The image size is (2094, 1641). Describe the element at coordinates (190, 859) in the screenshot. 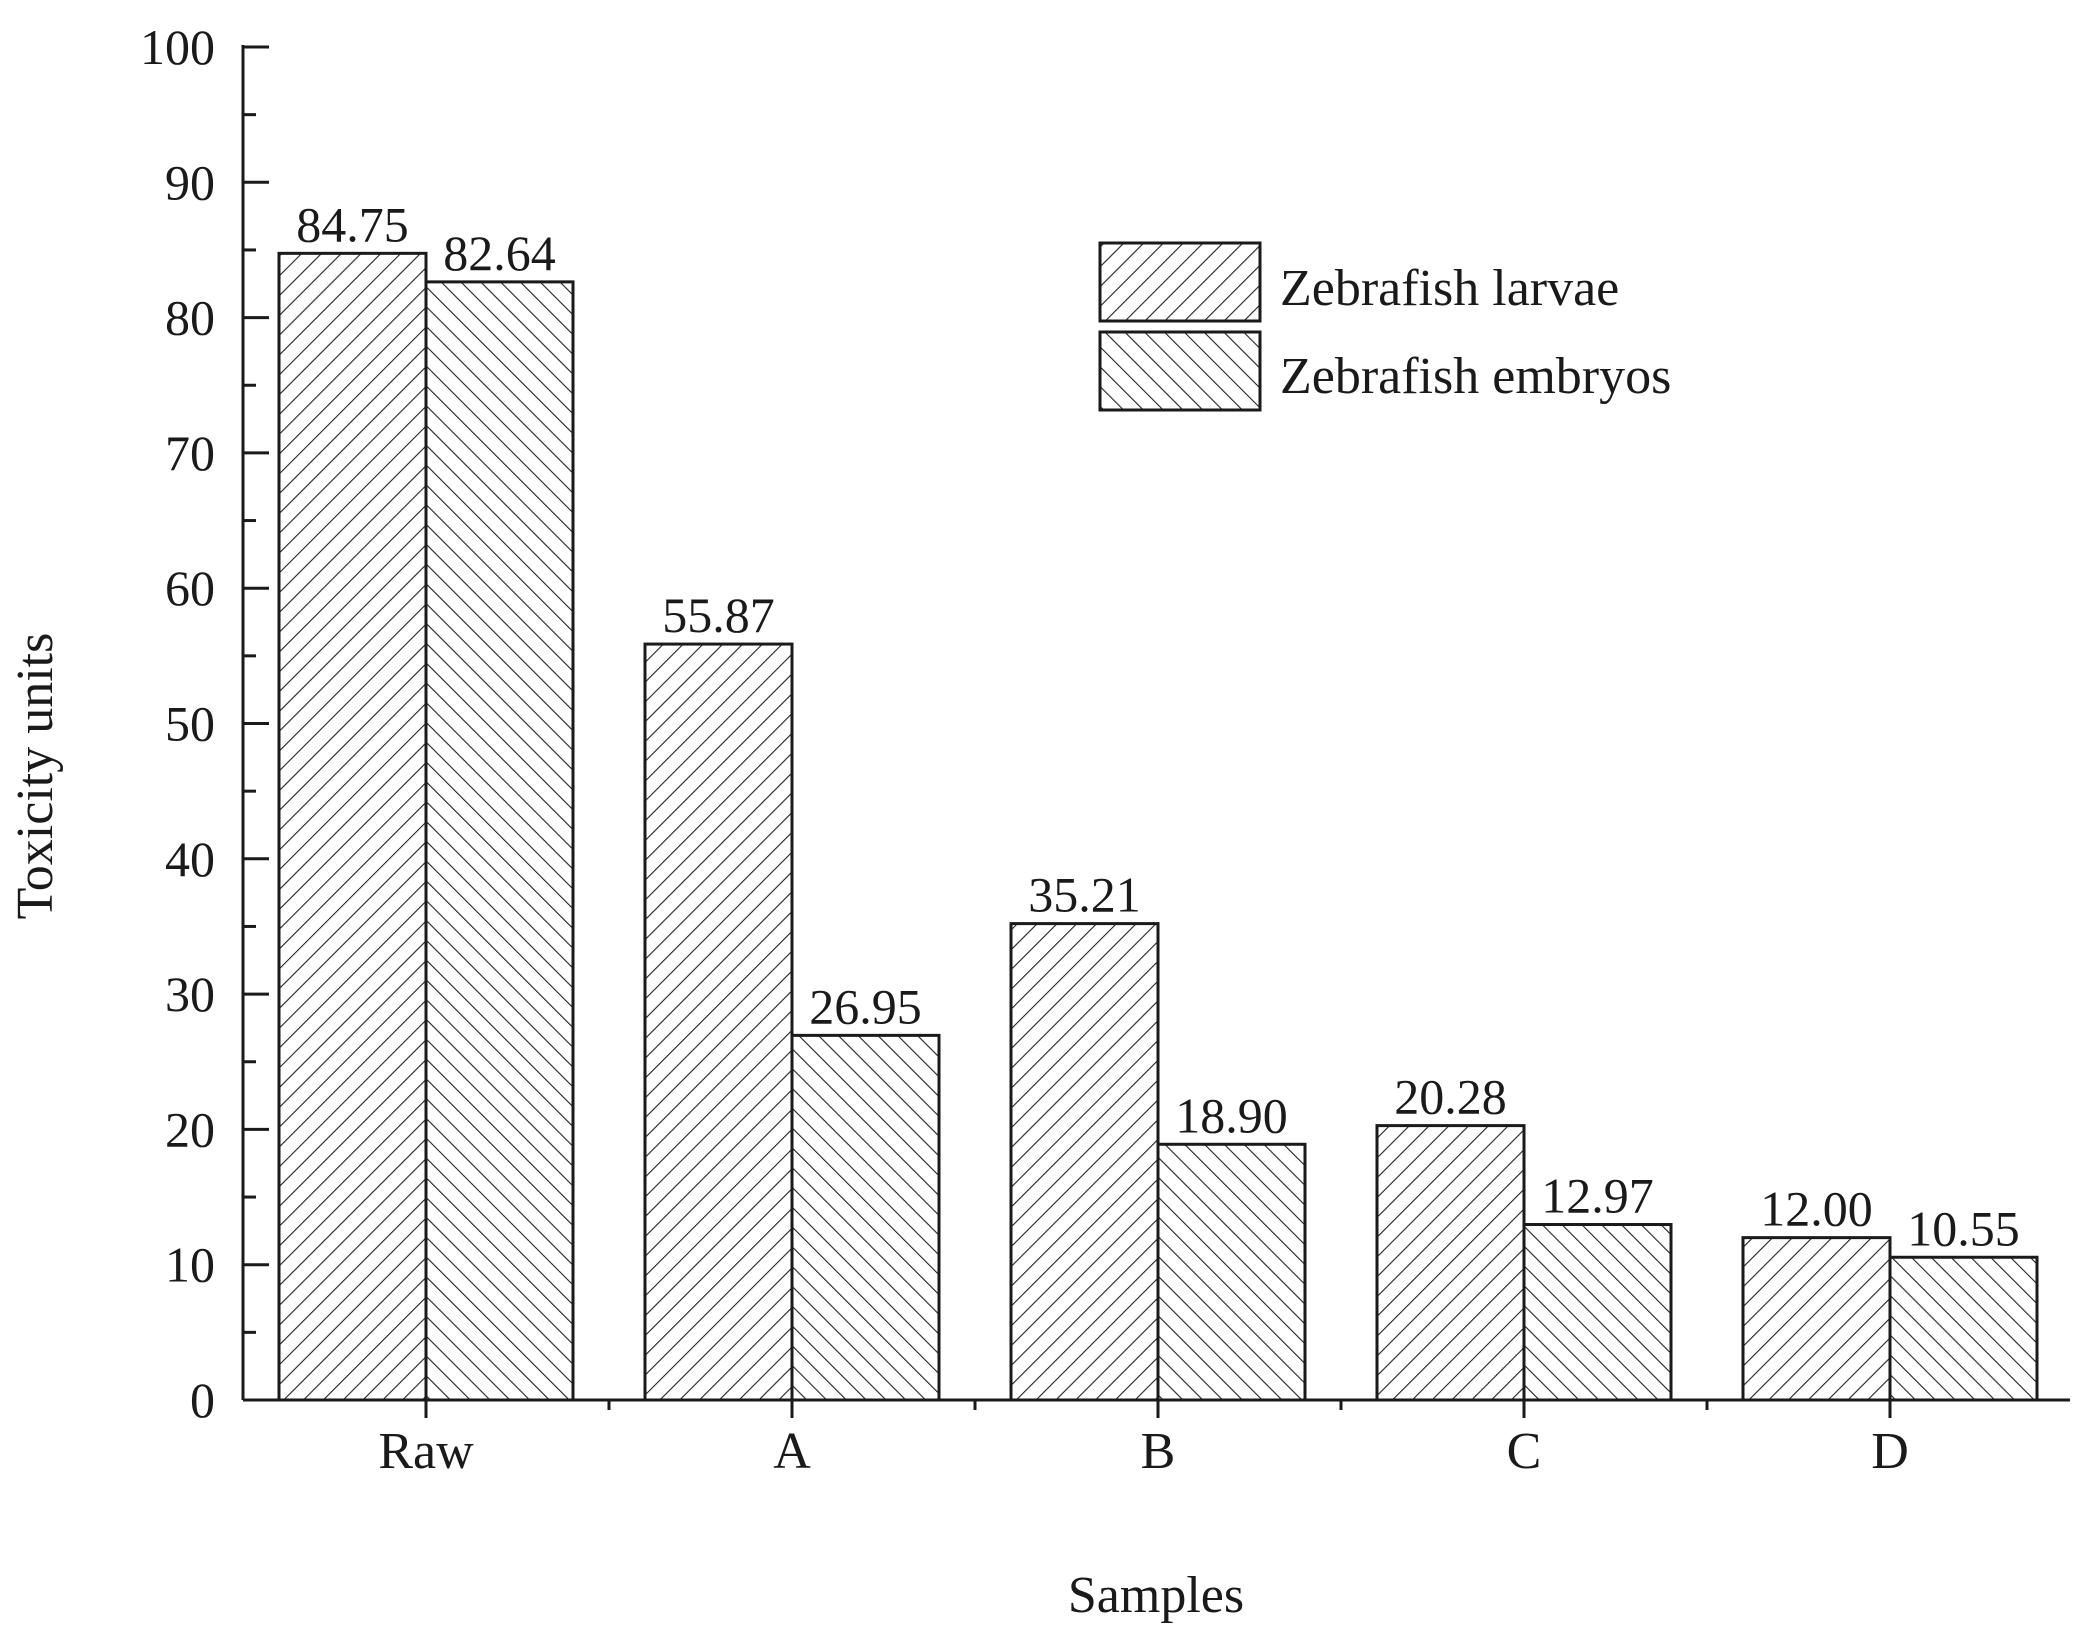

I see `y-tick-label: 40` at that location.